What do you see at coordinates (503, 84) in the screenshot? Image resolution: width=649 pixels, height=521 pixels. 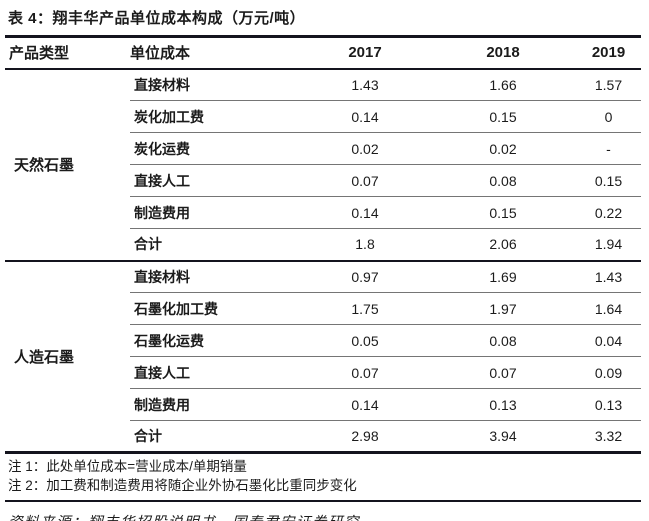 I see `cell-value: 1.66` at bounding box center [503, 84].